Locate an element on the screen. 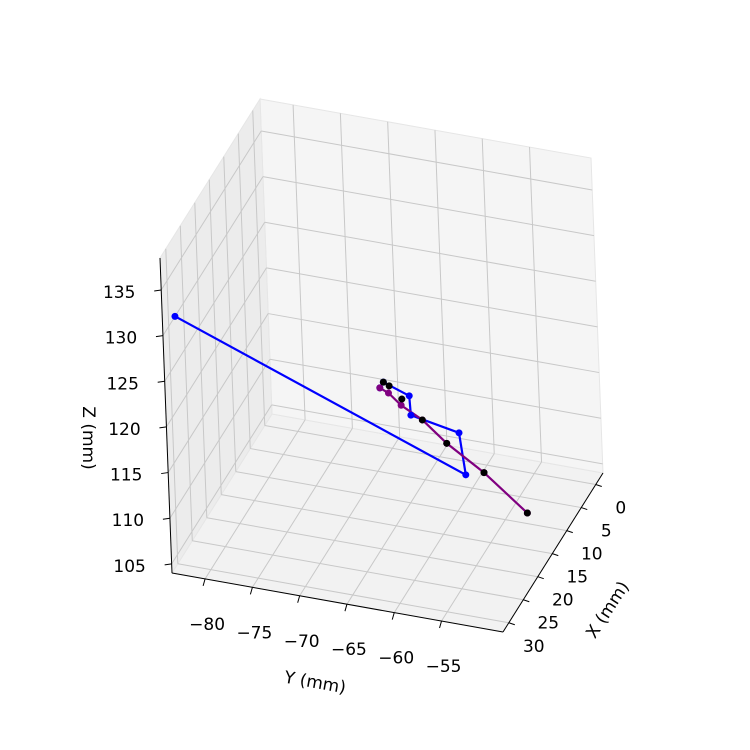 This screenshot has height=750, width=750. z-tick-label: 135 is located at coordinates (119, 293).